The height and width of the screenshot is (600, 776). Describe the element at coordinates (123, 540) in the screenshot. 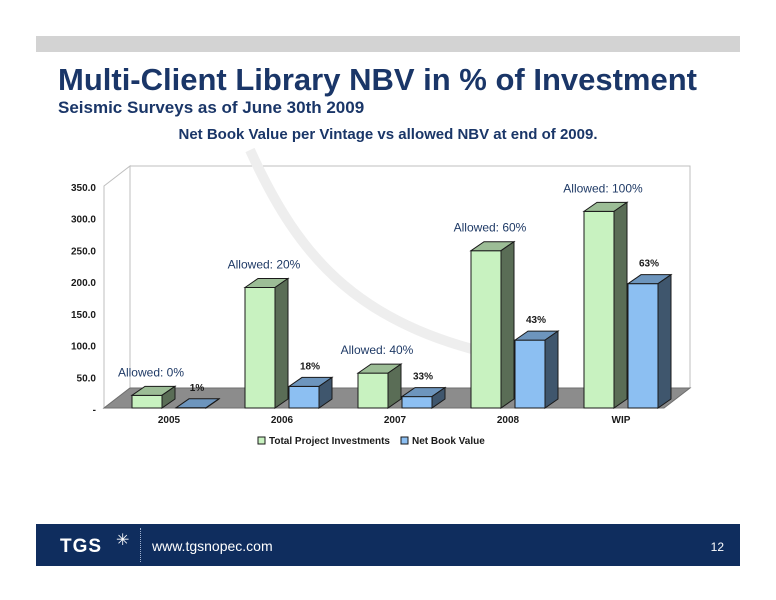

I see `starburst-icon: ✳` at that location.